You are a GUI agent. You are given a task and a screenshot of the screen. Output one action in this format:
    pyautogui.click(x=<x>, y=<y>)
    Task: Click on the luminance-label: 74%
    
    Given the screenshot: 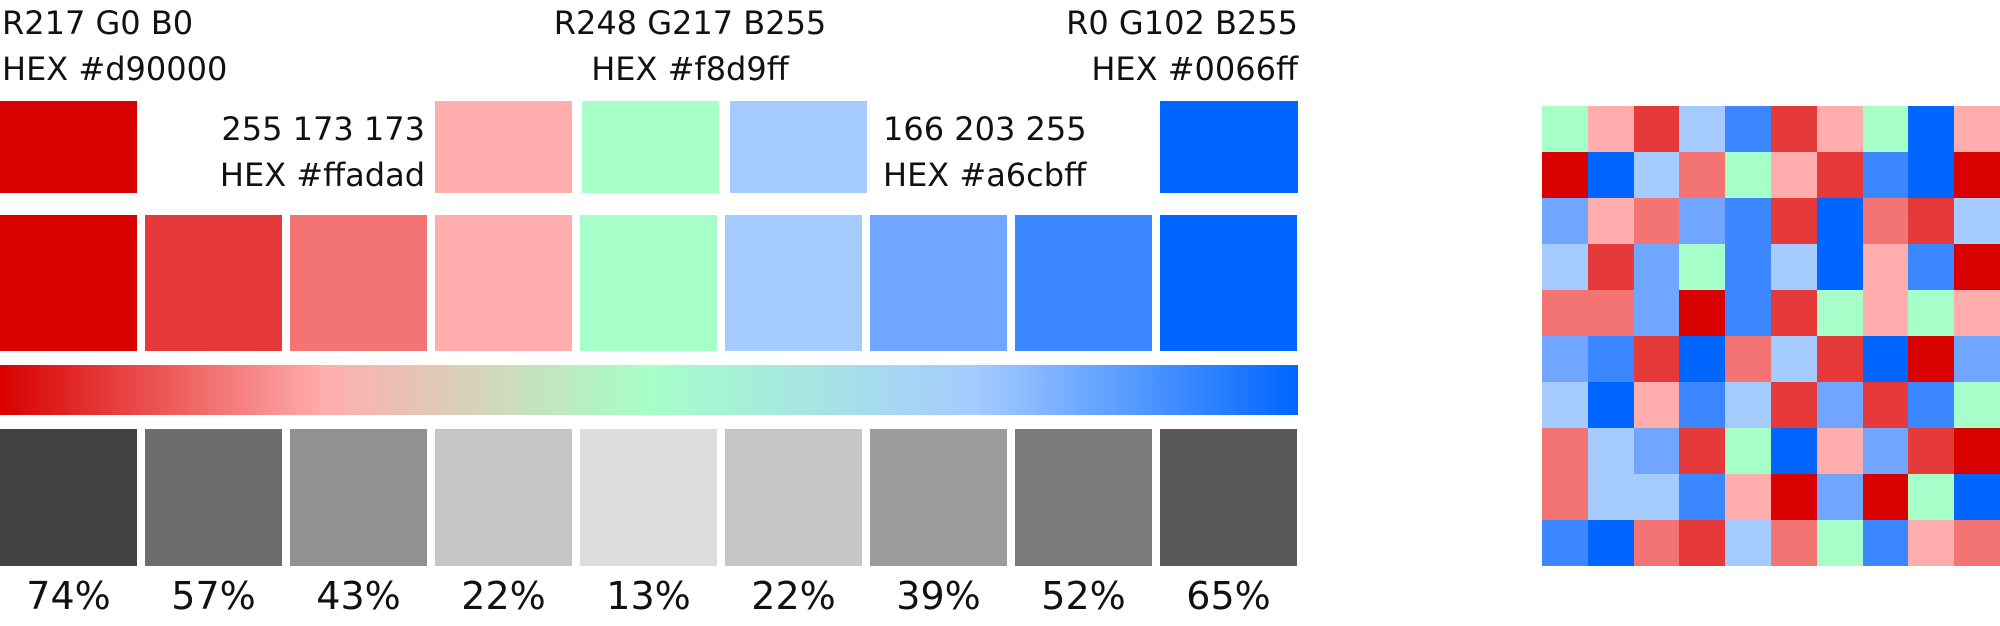 What is the action you would take?
    pyautogui.click(x=68, y=596)
    